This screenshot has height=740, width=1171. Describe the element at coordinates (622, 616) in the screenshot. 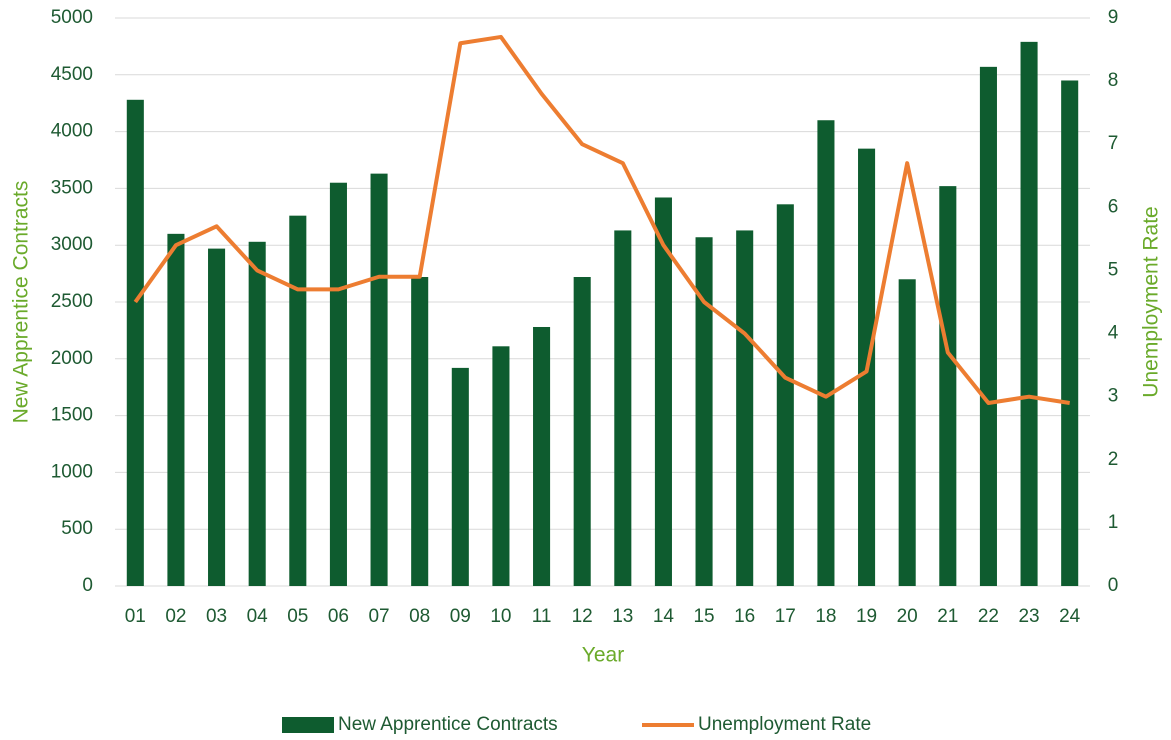

I see `x-tick-label: 13` at that location.